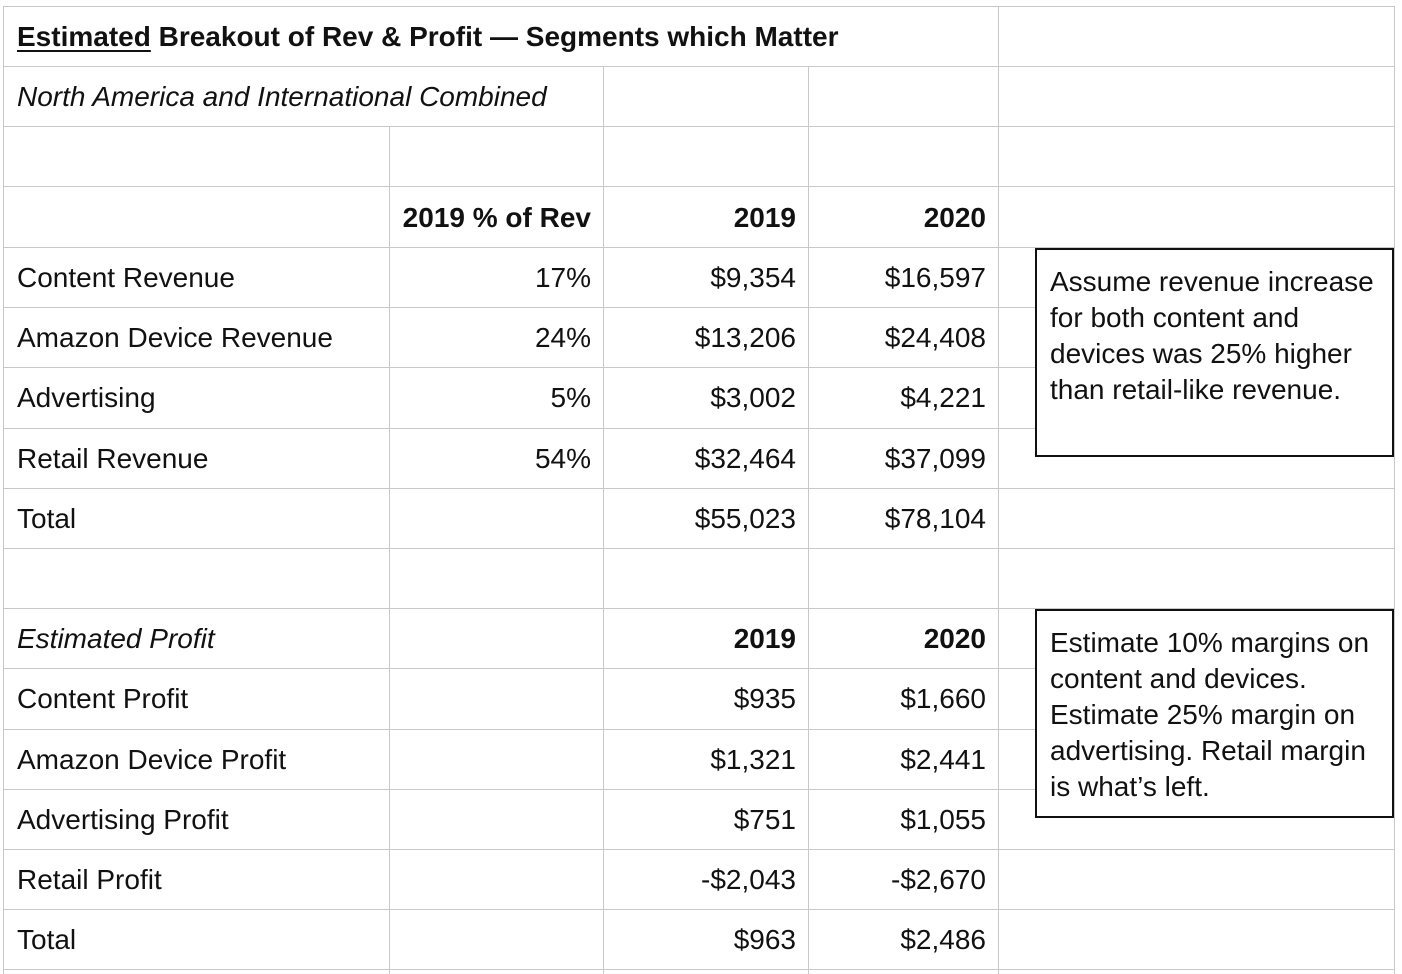 The width and height of the screenshot is (1402, 974). What do you see at coordinates (570, 397) in the screenshot?
I see `revenue-row-pct: 5%` at bounding box center [570, 397].